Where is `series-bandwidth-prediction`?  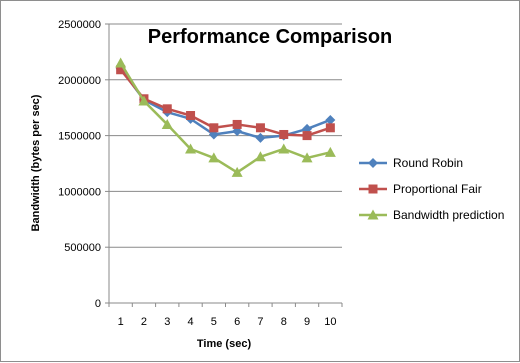 series-bandwidth-prediction is located at coordinates (225, 117).